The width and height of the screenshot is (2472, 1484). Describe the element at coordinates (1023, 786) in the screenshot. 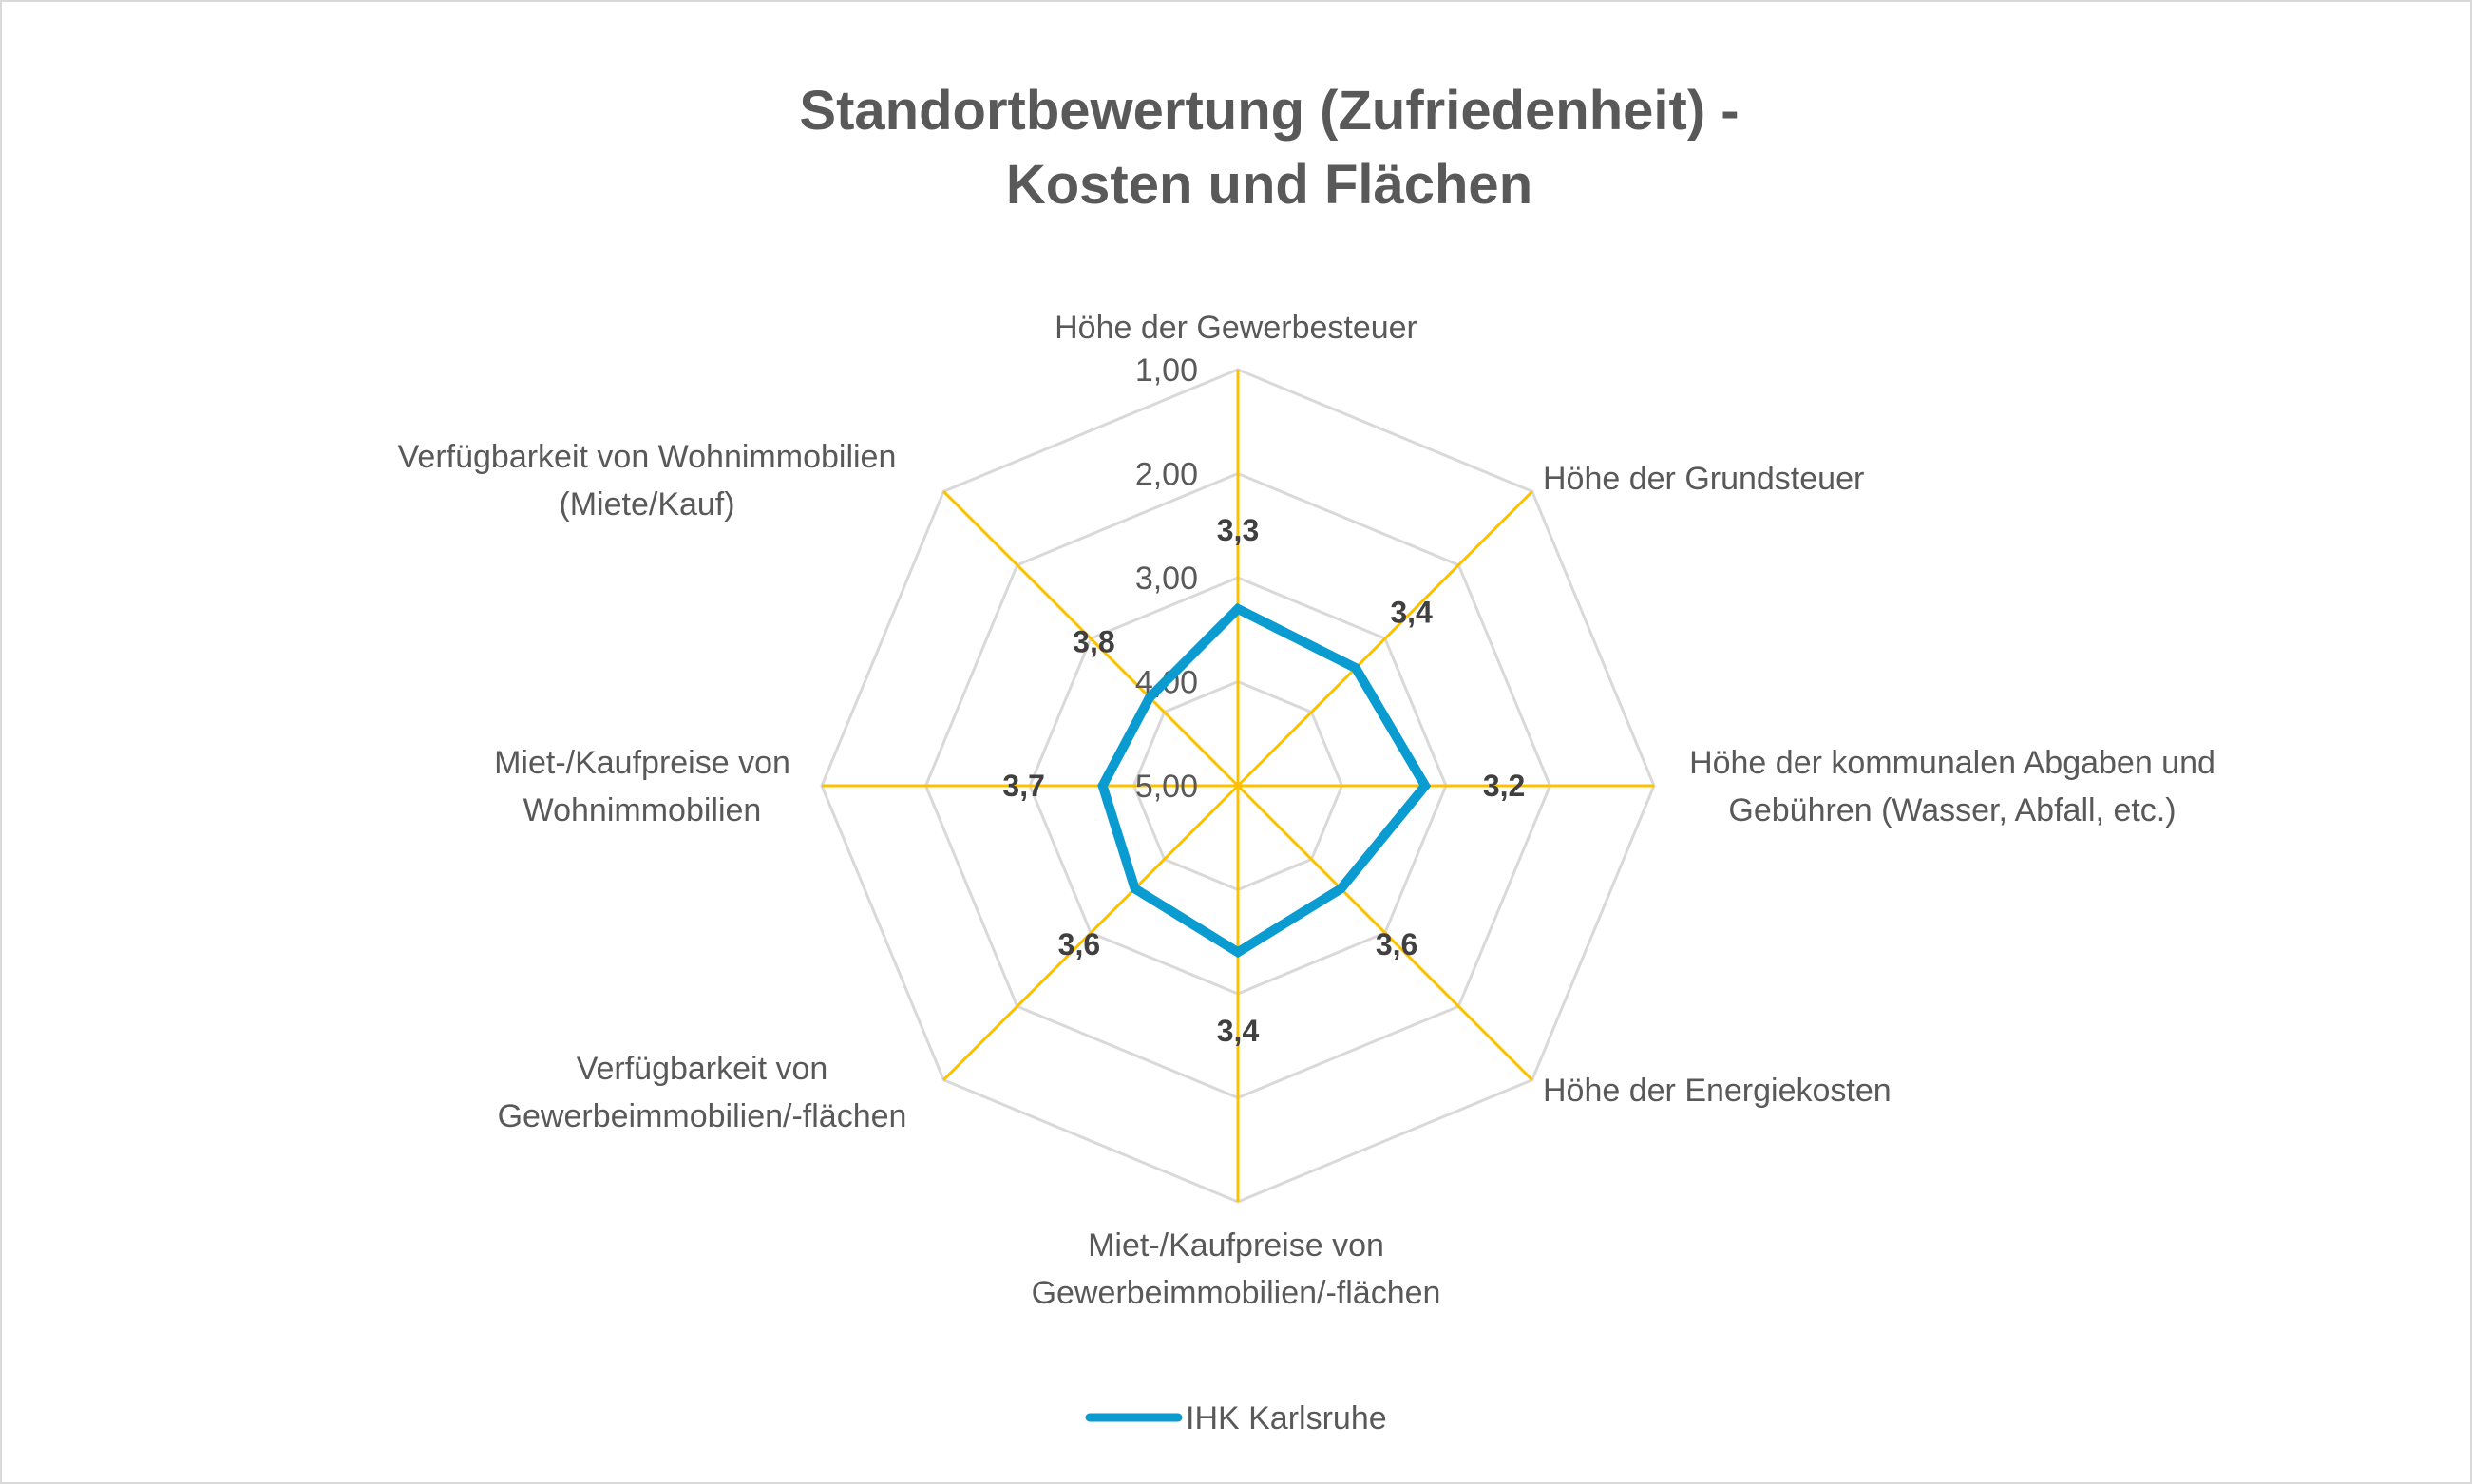

I see `data-label: 3,7` at that location.